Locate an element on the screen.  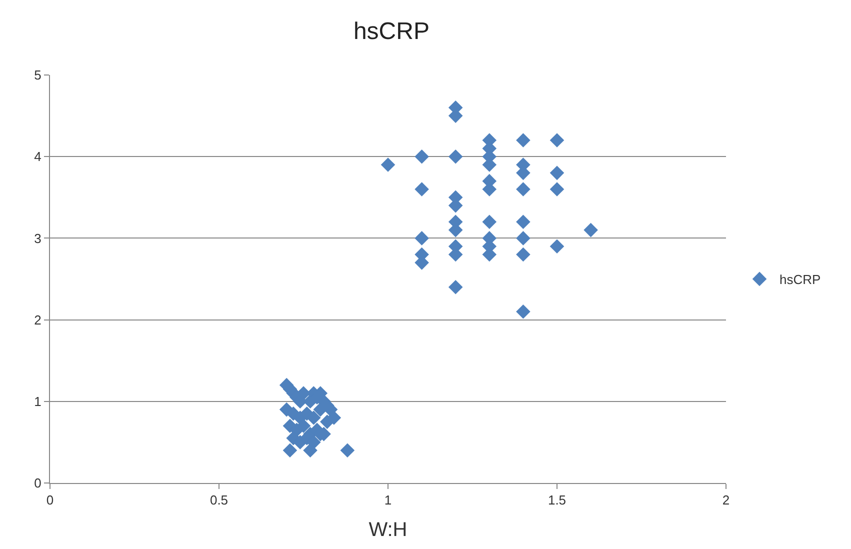
y-tick-label: 2 is located at coordinates (38, 320).